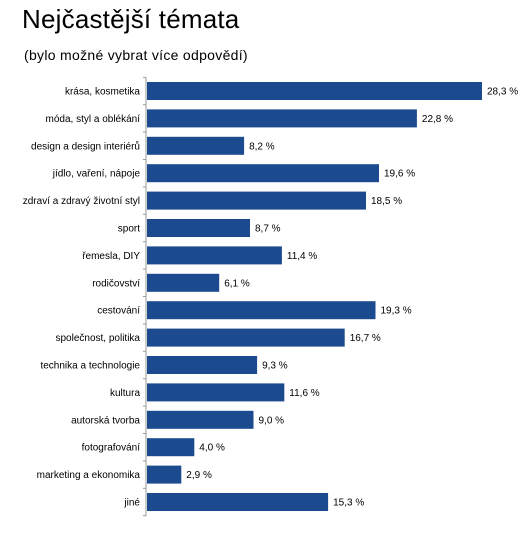 The height and width of the screenshot is (533, 519). Describe the element at coordinates (136, 55) in the screenshot. I see `chart-subtitle: (bylo možné vybrat více odpovědí)` at that location.